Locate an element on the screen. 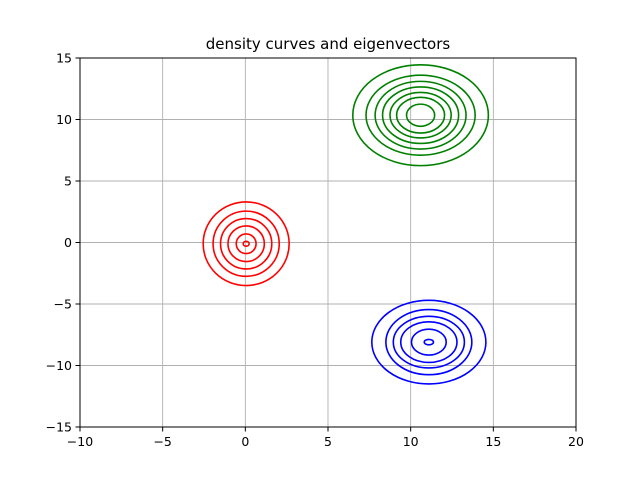  y-tick-label-6: 15 is located at coordinates (64, 58).